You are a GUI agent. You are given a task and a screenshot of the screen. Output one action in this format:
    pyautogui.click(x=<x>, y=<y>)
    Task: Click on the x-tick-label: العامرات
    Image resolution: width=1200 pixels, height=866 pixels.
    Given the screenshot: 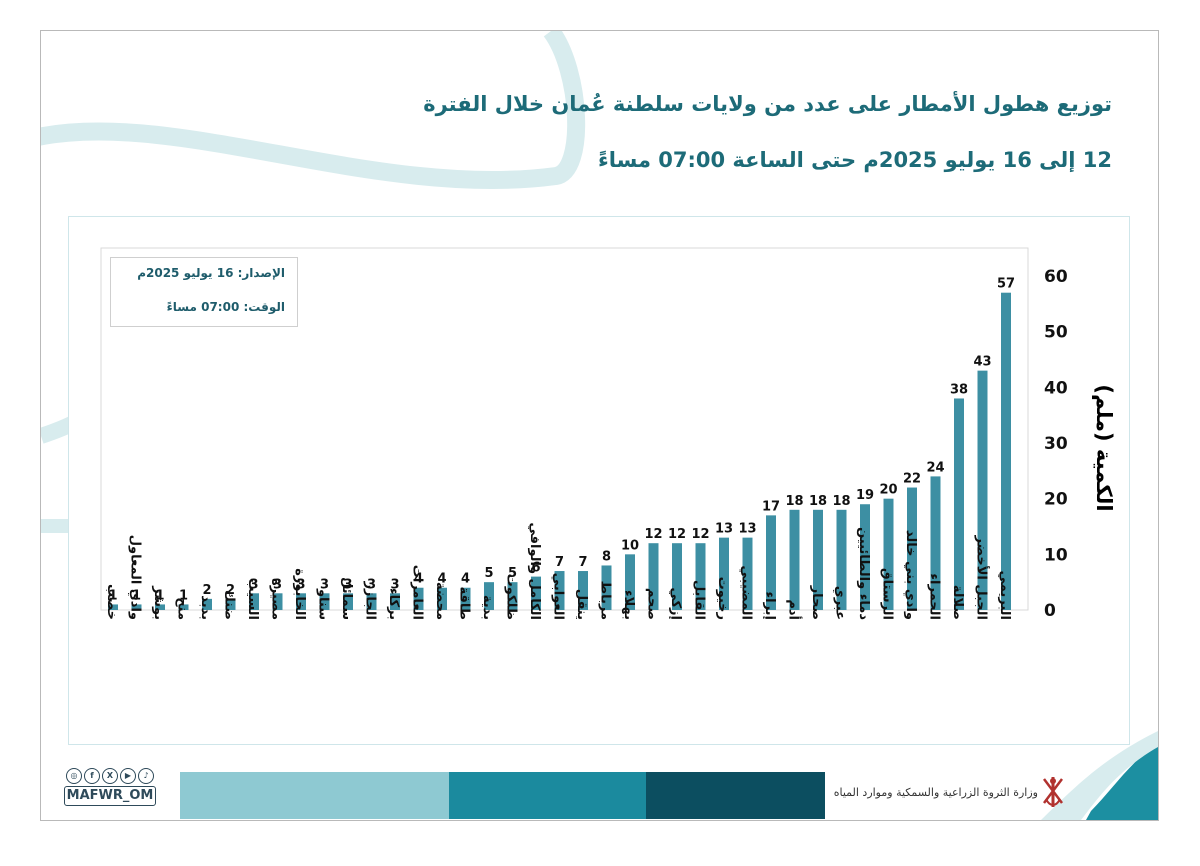 What is the action you would take?
    pyautogui.click(x=417, y=592)
    